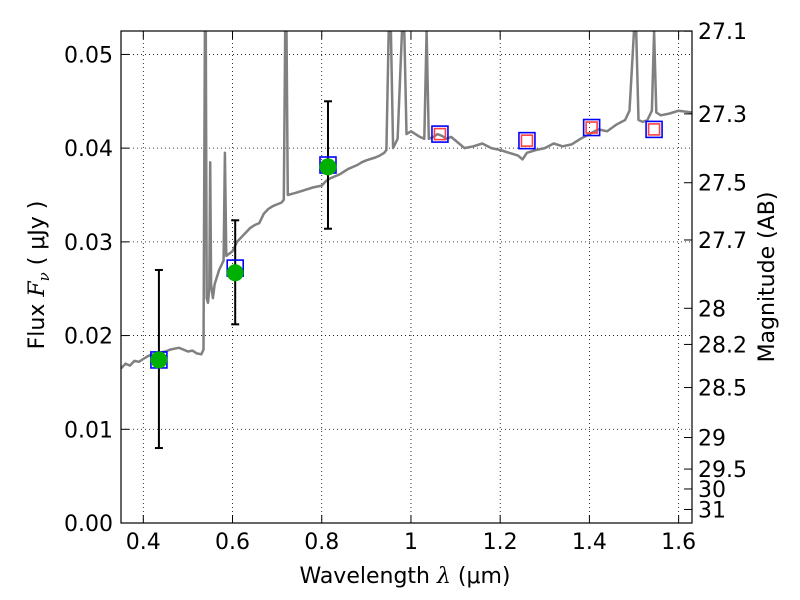 This screenshot has height=600, width=800. Describe the element at coordinates (722, 115) in the screenshot. I see `y2-tick-label: 27.3` at that location.